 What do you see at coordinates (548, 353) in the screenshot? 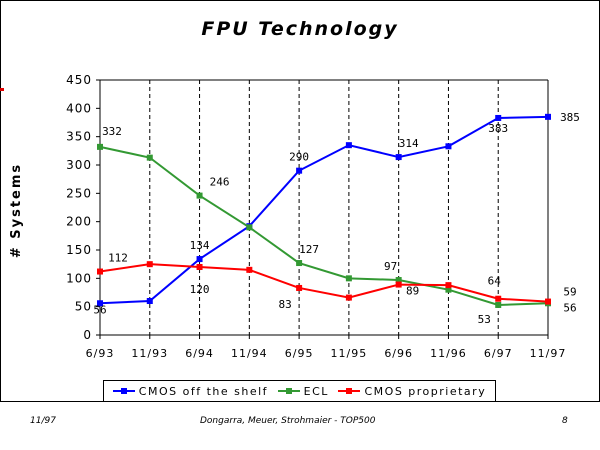
I see `x-tick-label: 11/97` at bounding box center [548, 353].